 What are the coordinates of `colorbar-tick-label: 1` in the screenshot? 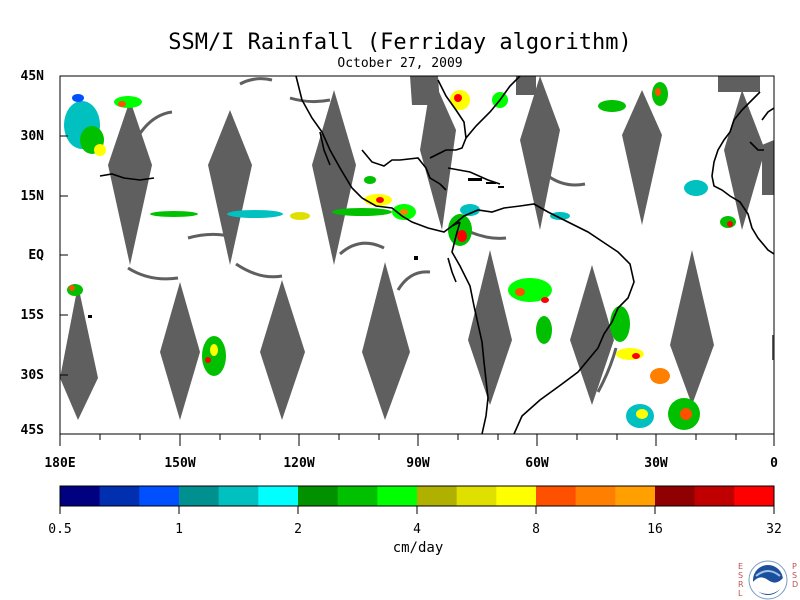 It's located at (179, 529).